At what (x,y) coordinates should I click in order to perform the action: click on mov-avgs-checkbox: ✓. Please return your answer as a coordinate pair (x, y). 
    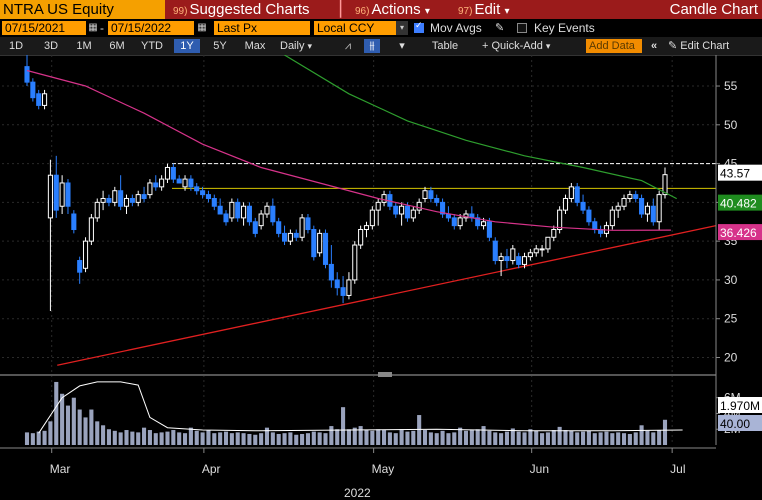
    Looking at the image, I should click on (419, 26).